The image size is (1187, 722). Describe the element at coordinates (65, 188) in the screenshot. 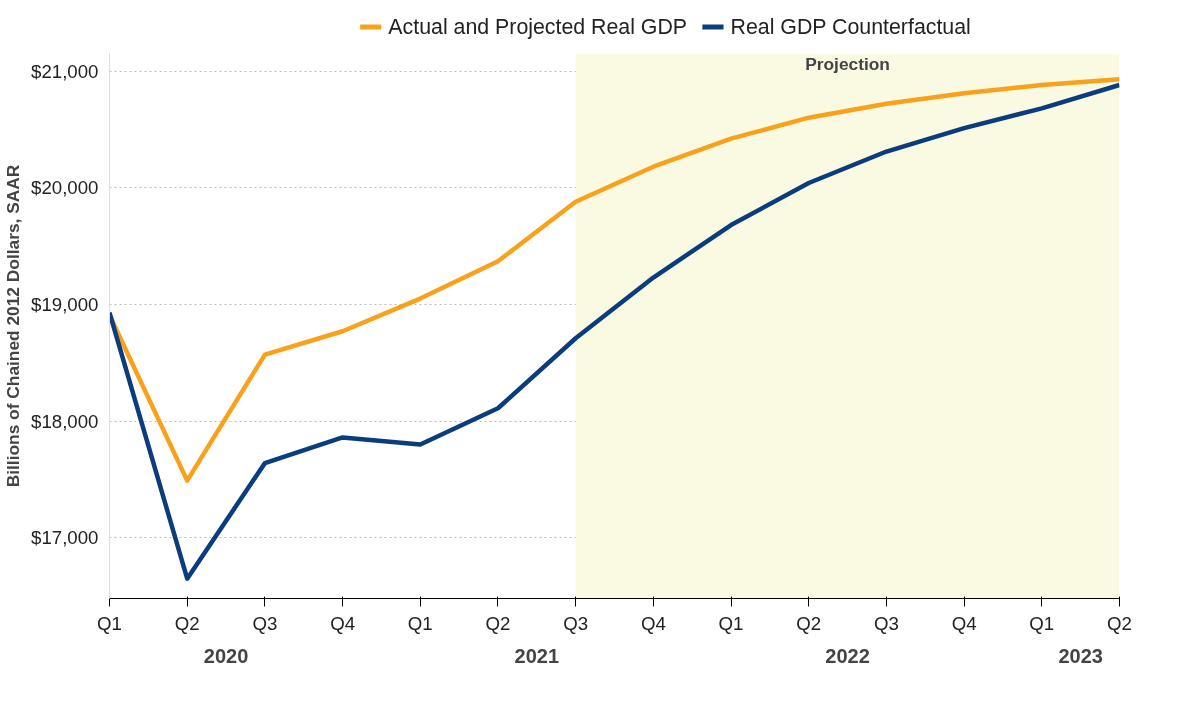

I see `y-tick-label: $20,000` at that location.